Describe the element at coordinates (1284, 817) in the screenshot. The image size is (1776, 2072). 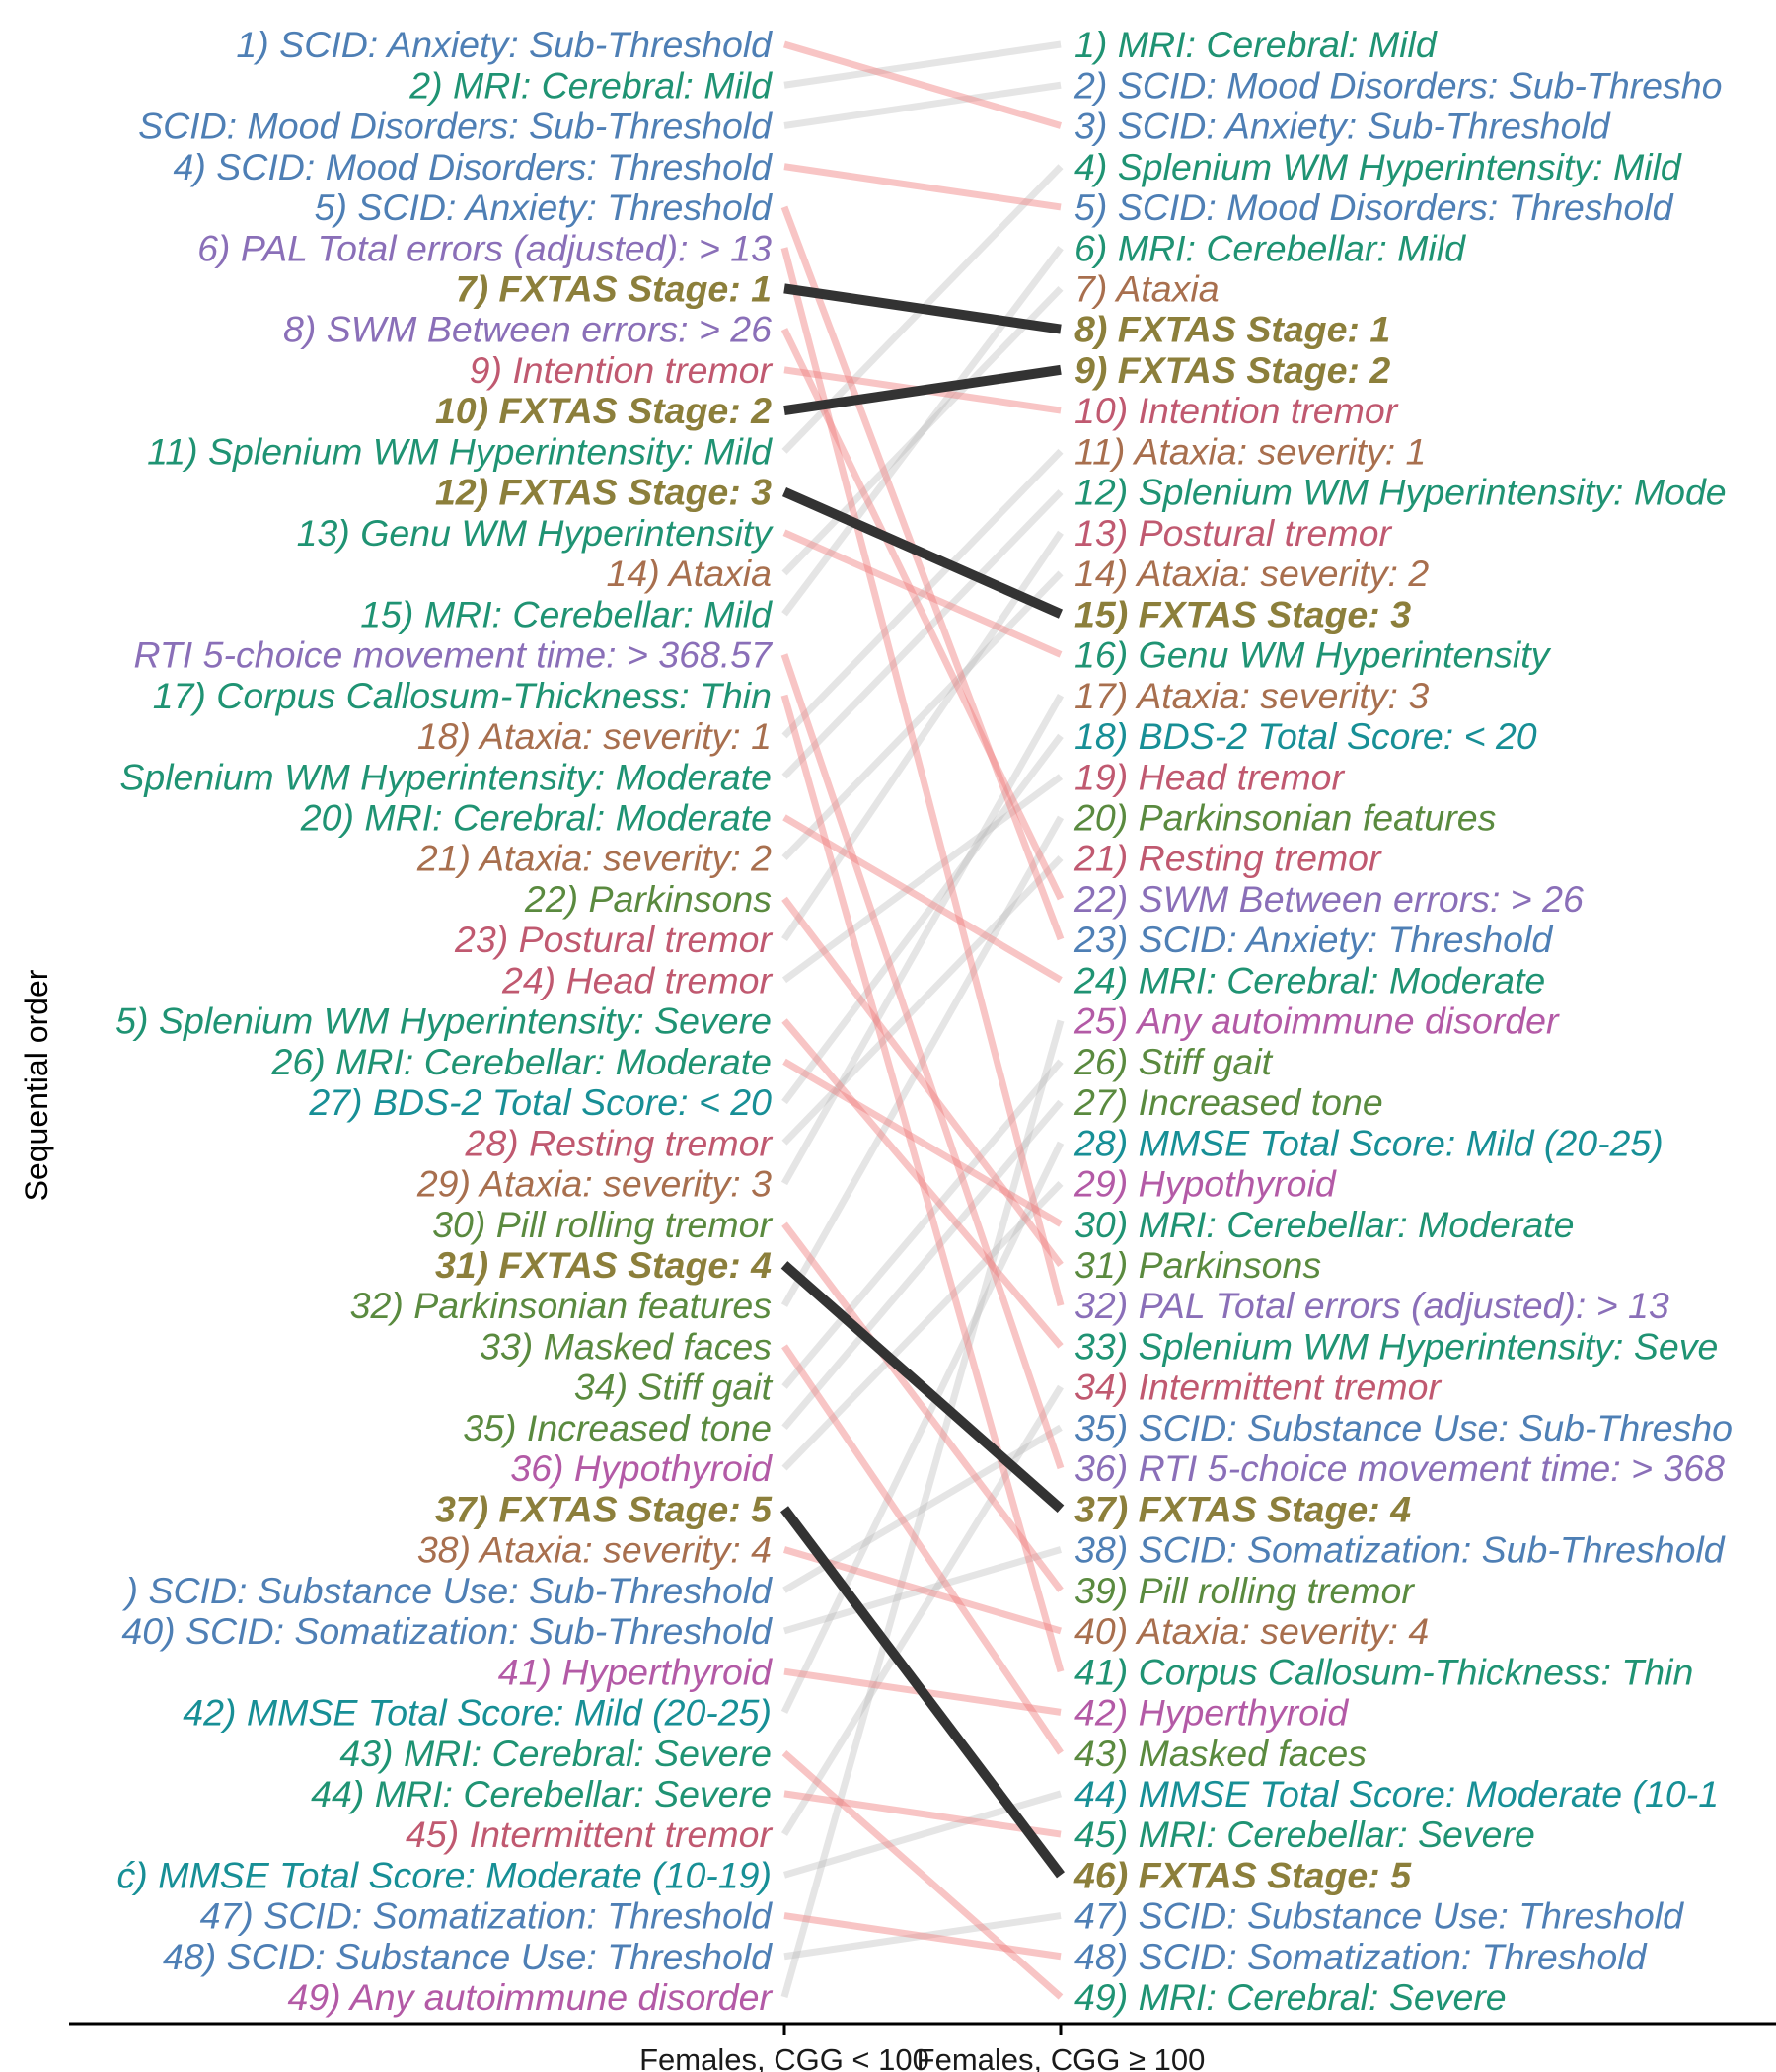
I see `right-item-label: 20) Parkinsonian features` at that location.